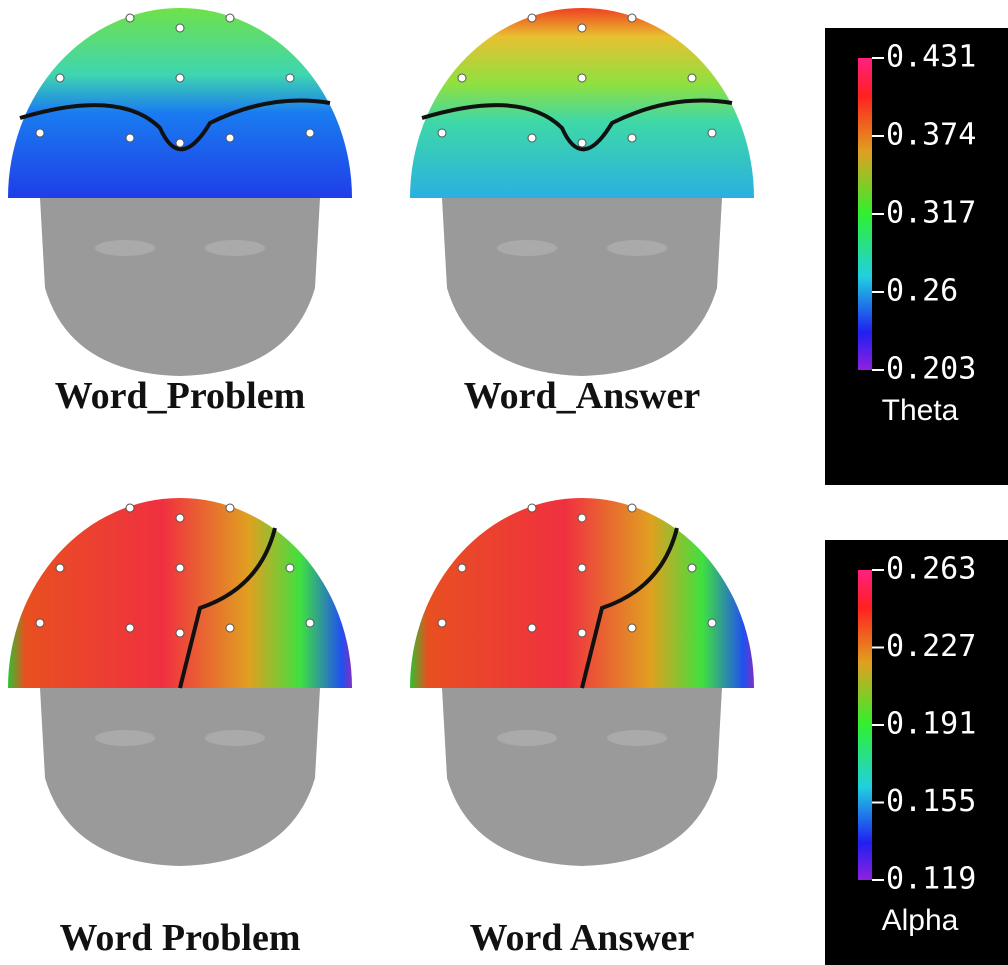 The width and height of the screenshot is (1008, 965). Describe the element at coordinates (920, 410) in the screenshot. I see `colorbar-label: Theta` at that location.